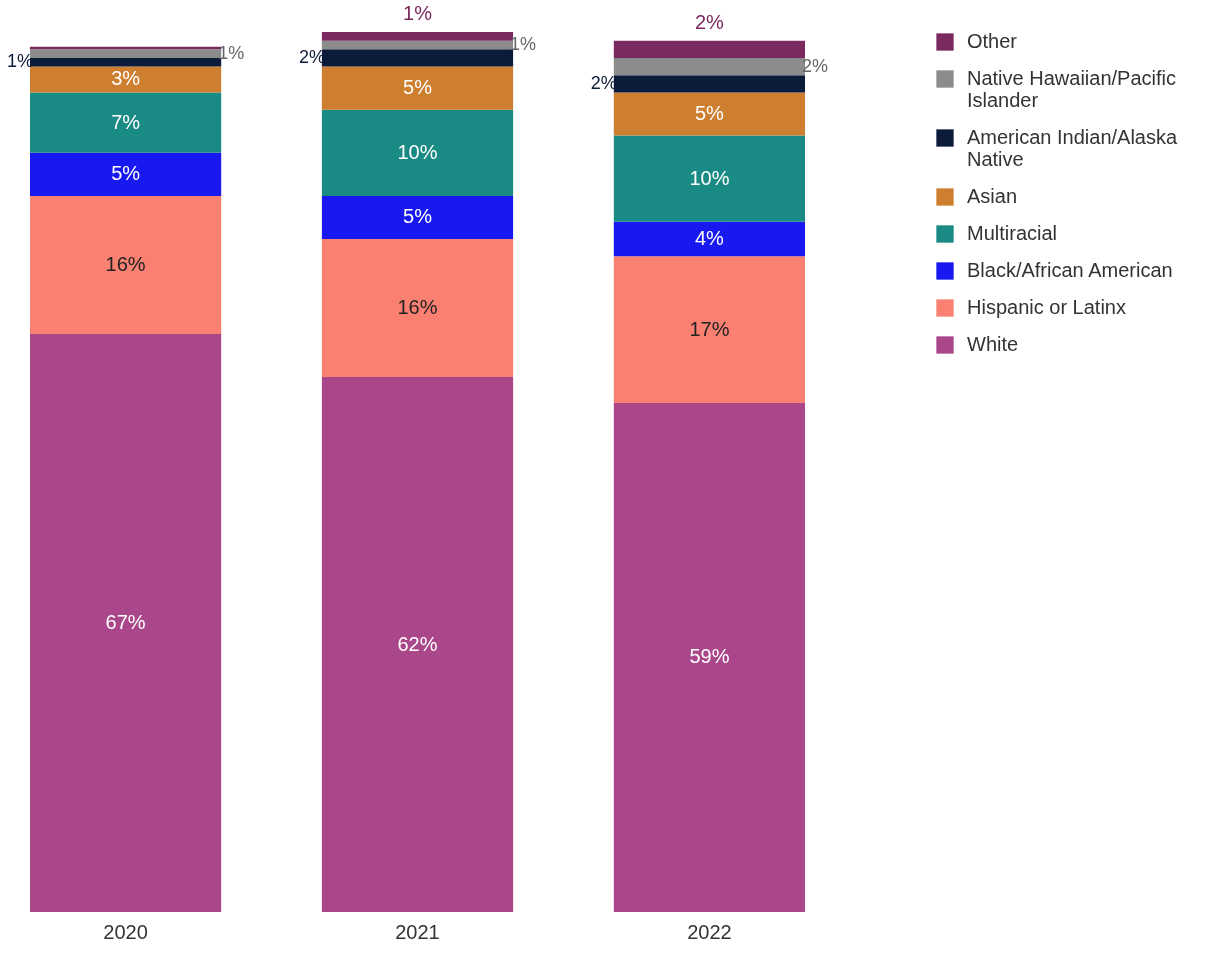 The height and width of the screenshot is (963, 1224). Describe the element at coordinates (1046, 307) in the screenshot. I see `legend-label: Hispanic or Latinx` at that location.